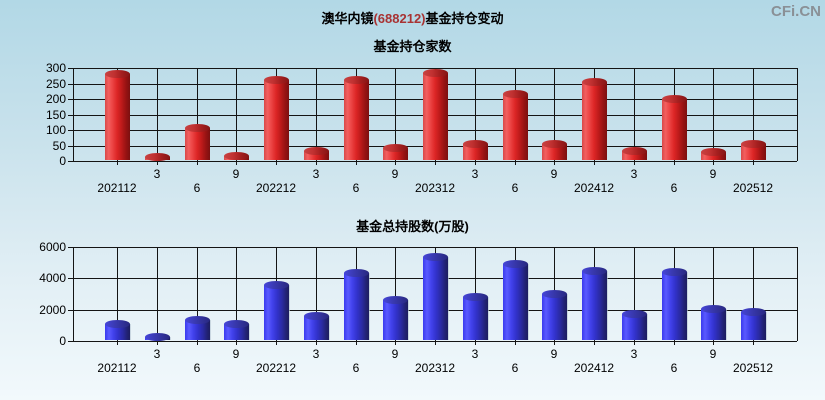 This screenshot has width=825, height=400. Describe the element at coordinates (59, 146) in the screenshot. I see `y-axis-label: 50` at that location.